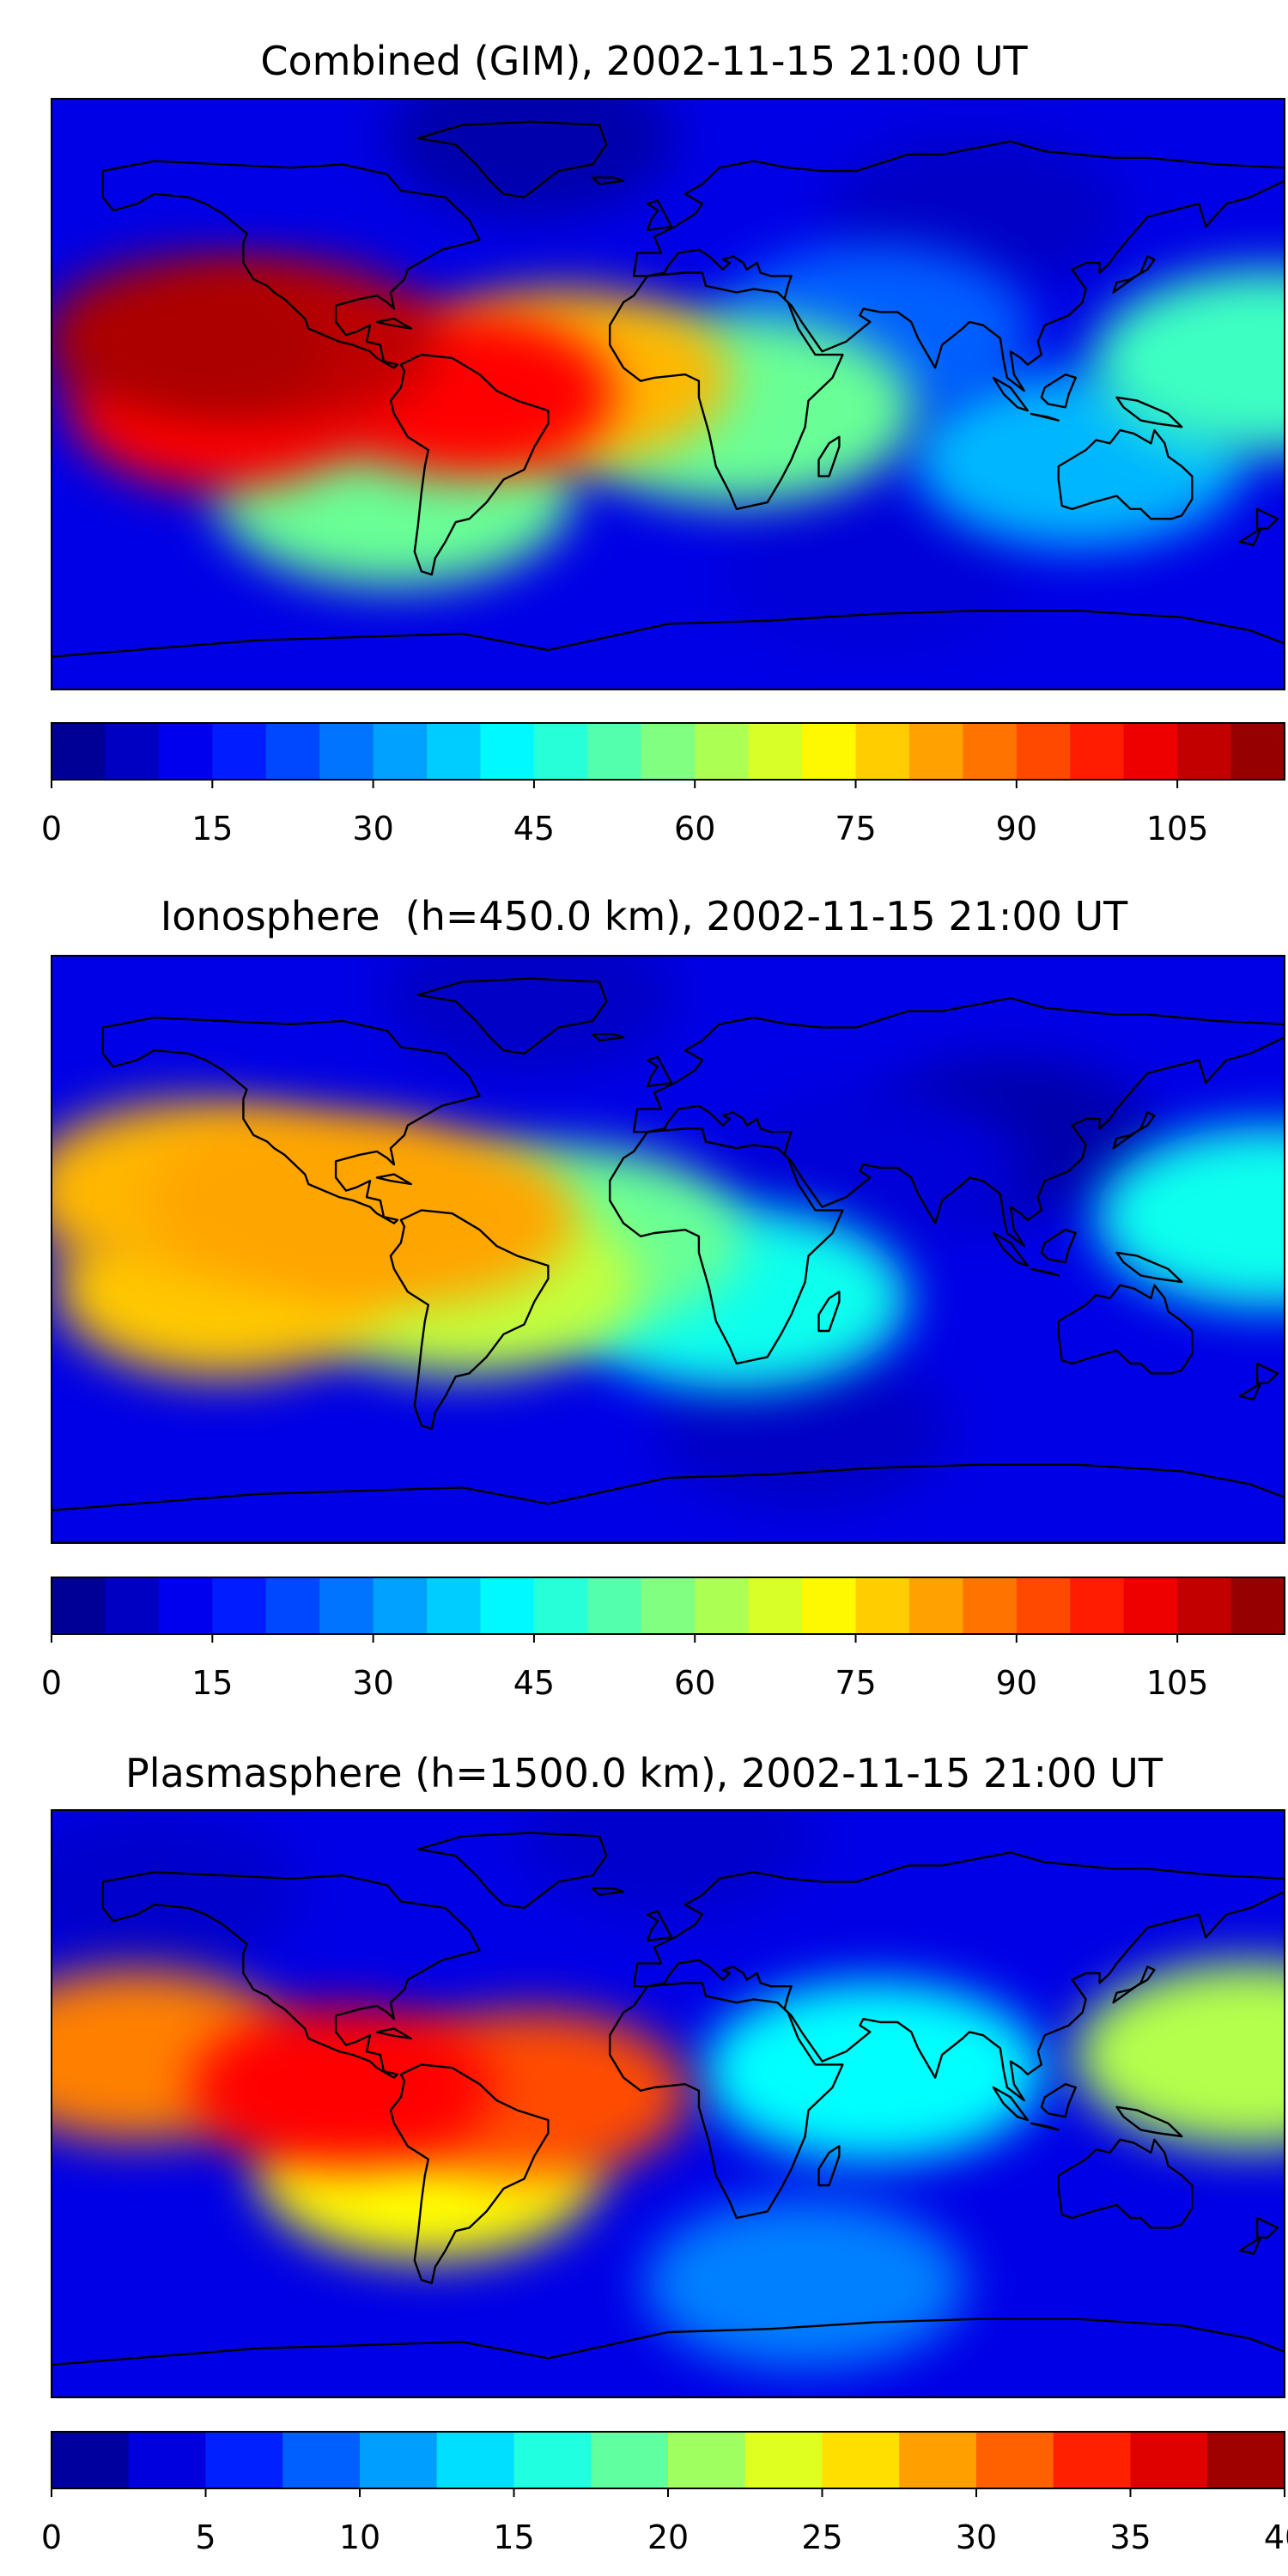 The image size is (1288, 2576). Describe the element at coordinates (668, 751) in the screenshot. I see `colorbar-frame` at that location.